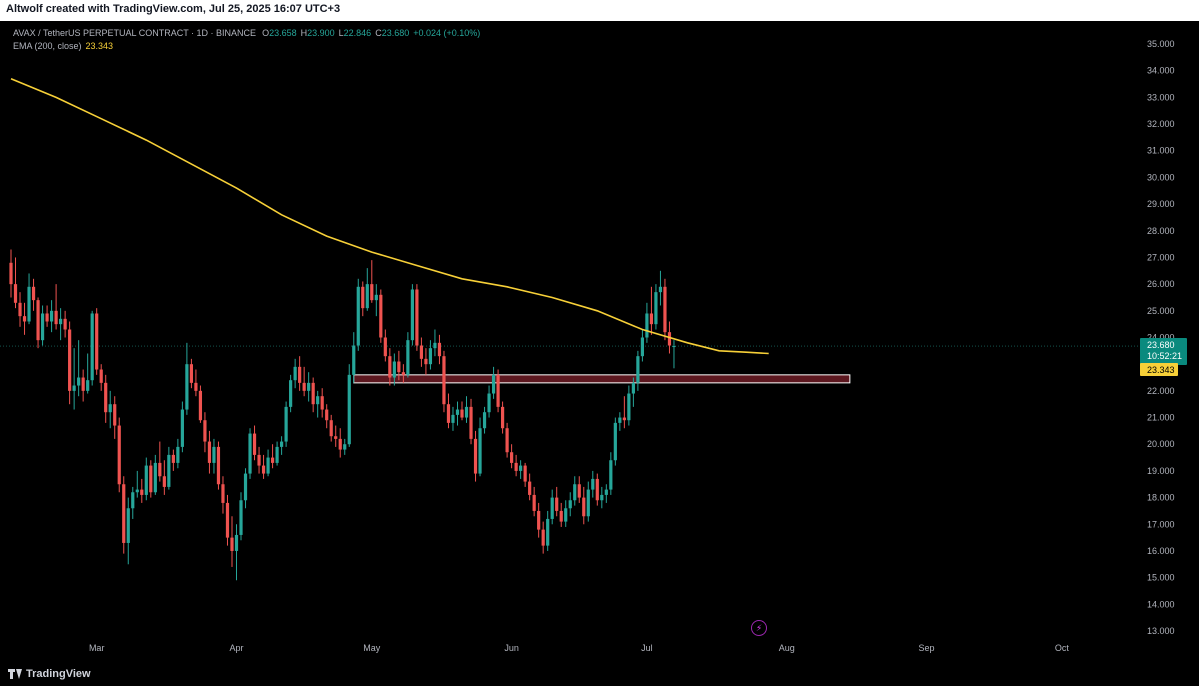  Describe the element at coordinates (579, 648) in the screenshot. I see `time-axis: Mar Apr May Jun Jul Aug Sep Oct` at that location.